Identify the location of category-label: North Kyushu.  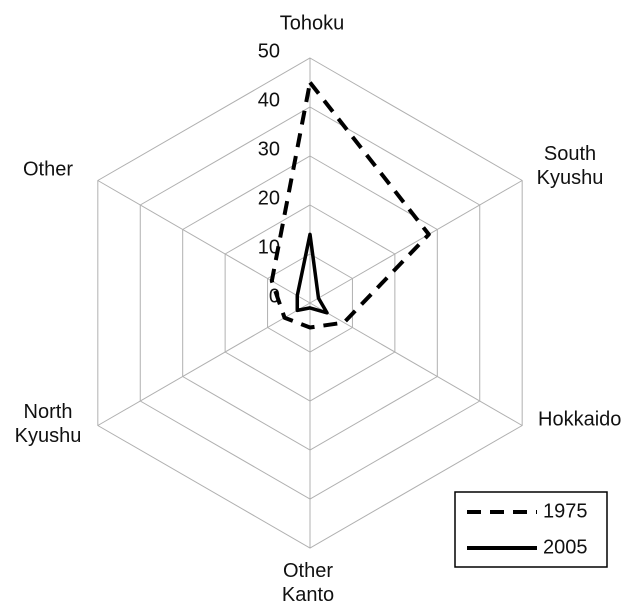
(48, 424).